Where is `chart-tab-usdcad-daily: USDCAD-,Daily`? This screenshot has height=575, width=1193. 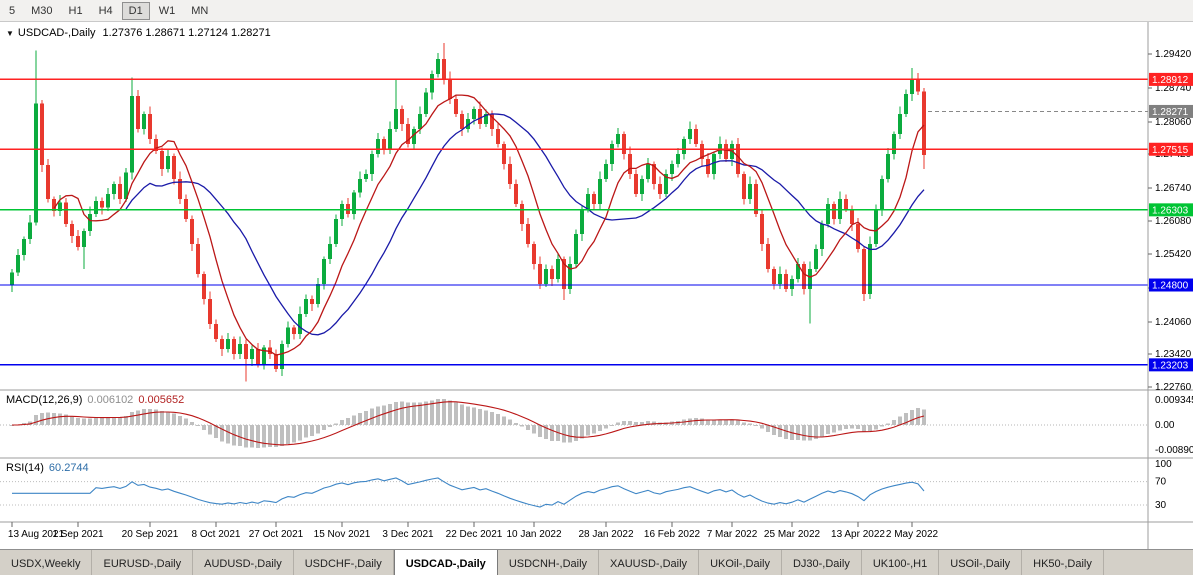
chart-tab-usdcad-daily: USDCAD-,Daily is located at coordinates (445, 562).